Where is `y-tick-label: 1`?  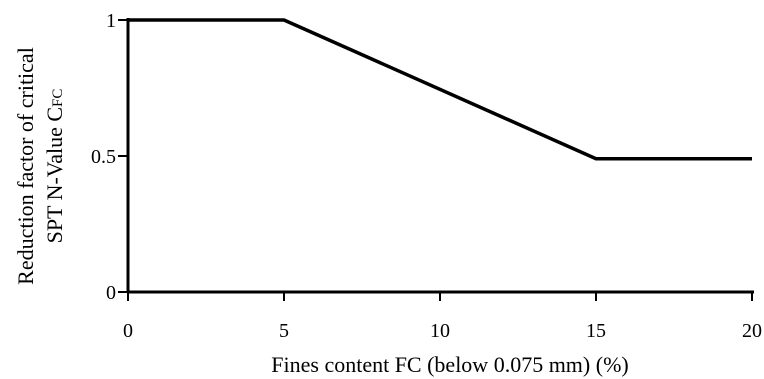
y-tick-label: 1 is located at coordinates (111, 21).